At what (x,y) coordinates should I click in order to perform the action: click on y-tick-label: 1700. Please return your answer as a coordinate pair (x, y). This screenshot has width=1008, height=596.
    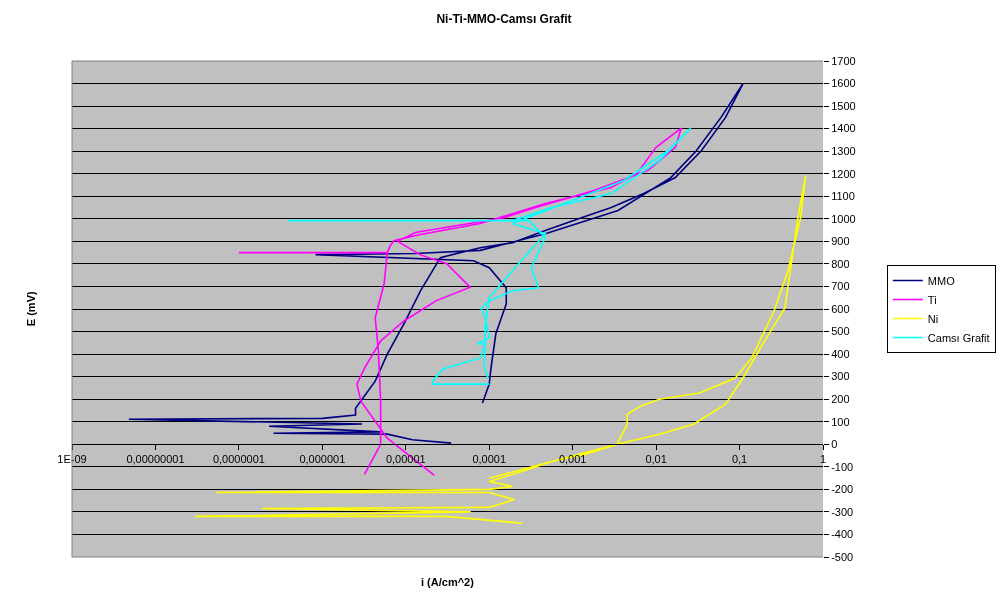
    Looking at the image, I should click on (843, 60).